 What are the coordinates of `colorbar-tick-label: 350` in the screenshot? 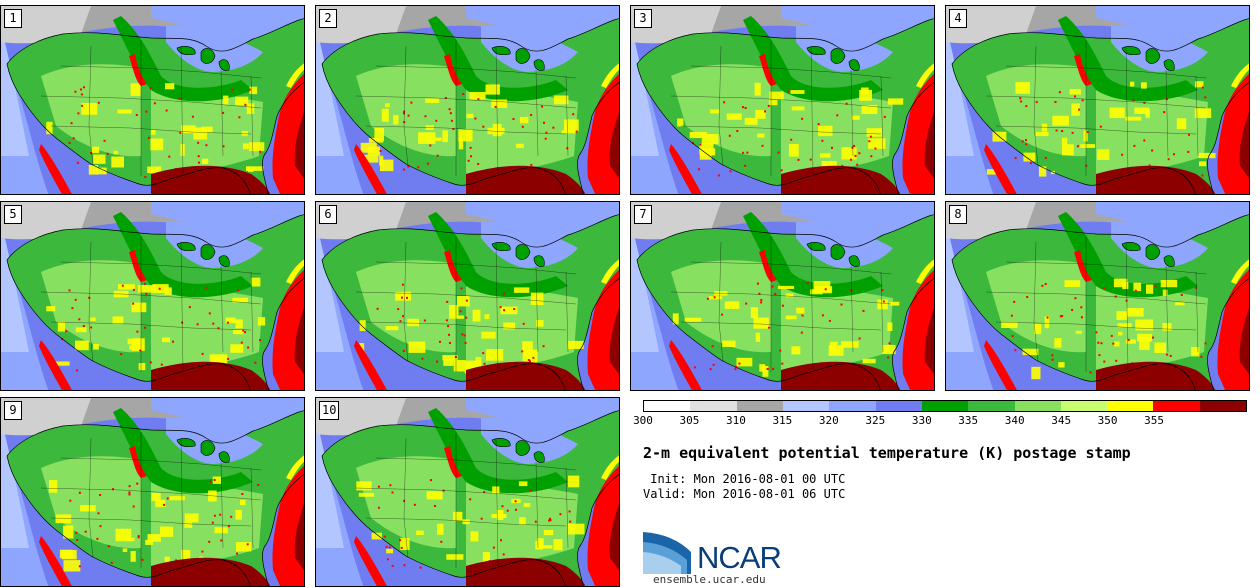 It's located at (1107, 420).